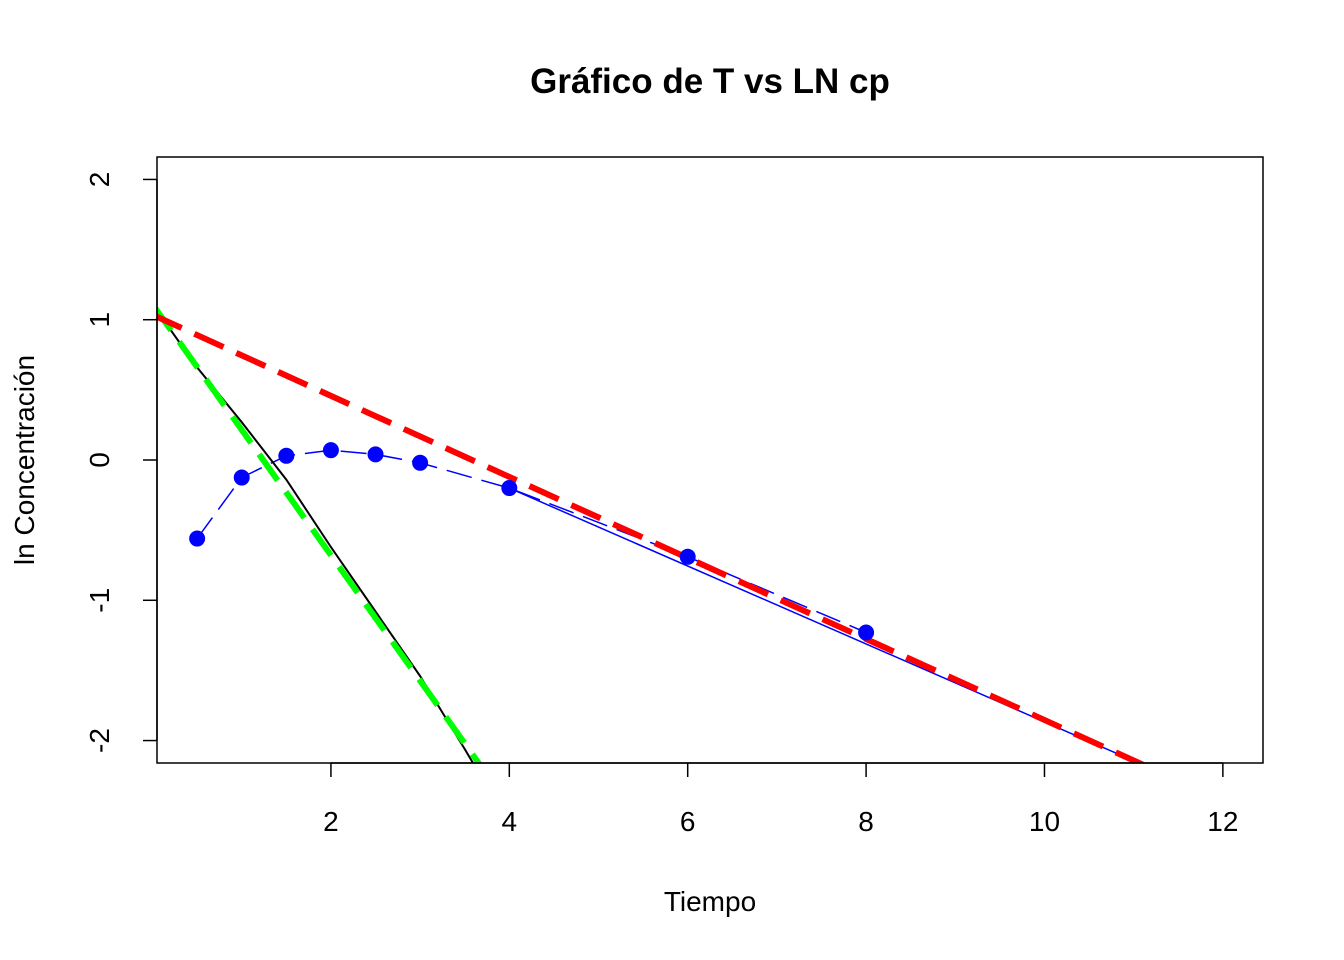 The image size is (1344, 960). What do you see at coordinates (99, 600) in the screenshot?
I see `y-tick-label: -1` at bounding box center [99, 600].